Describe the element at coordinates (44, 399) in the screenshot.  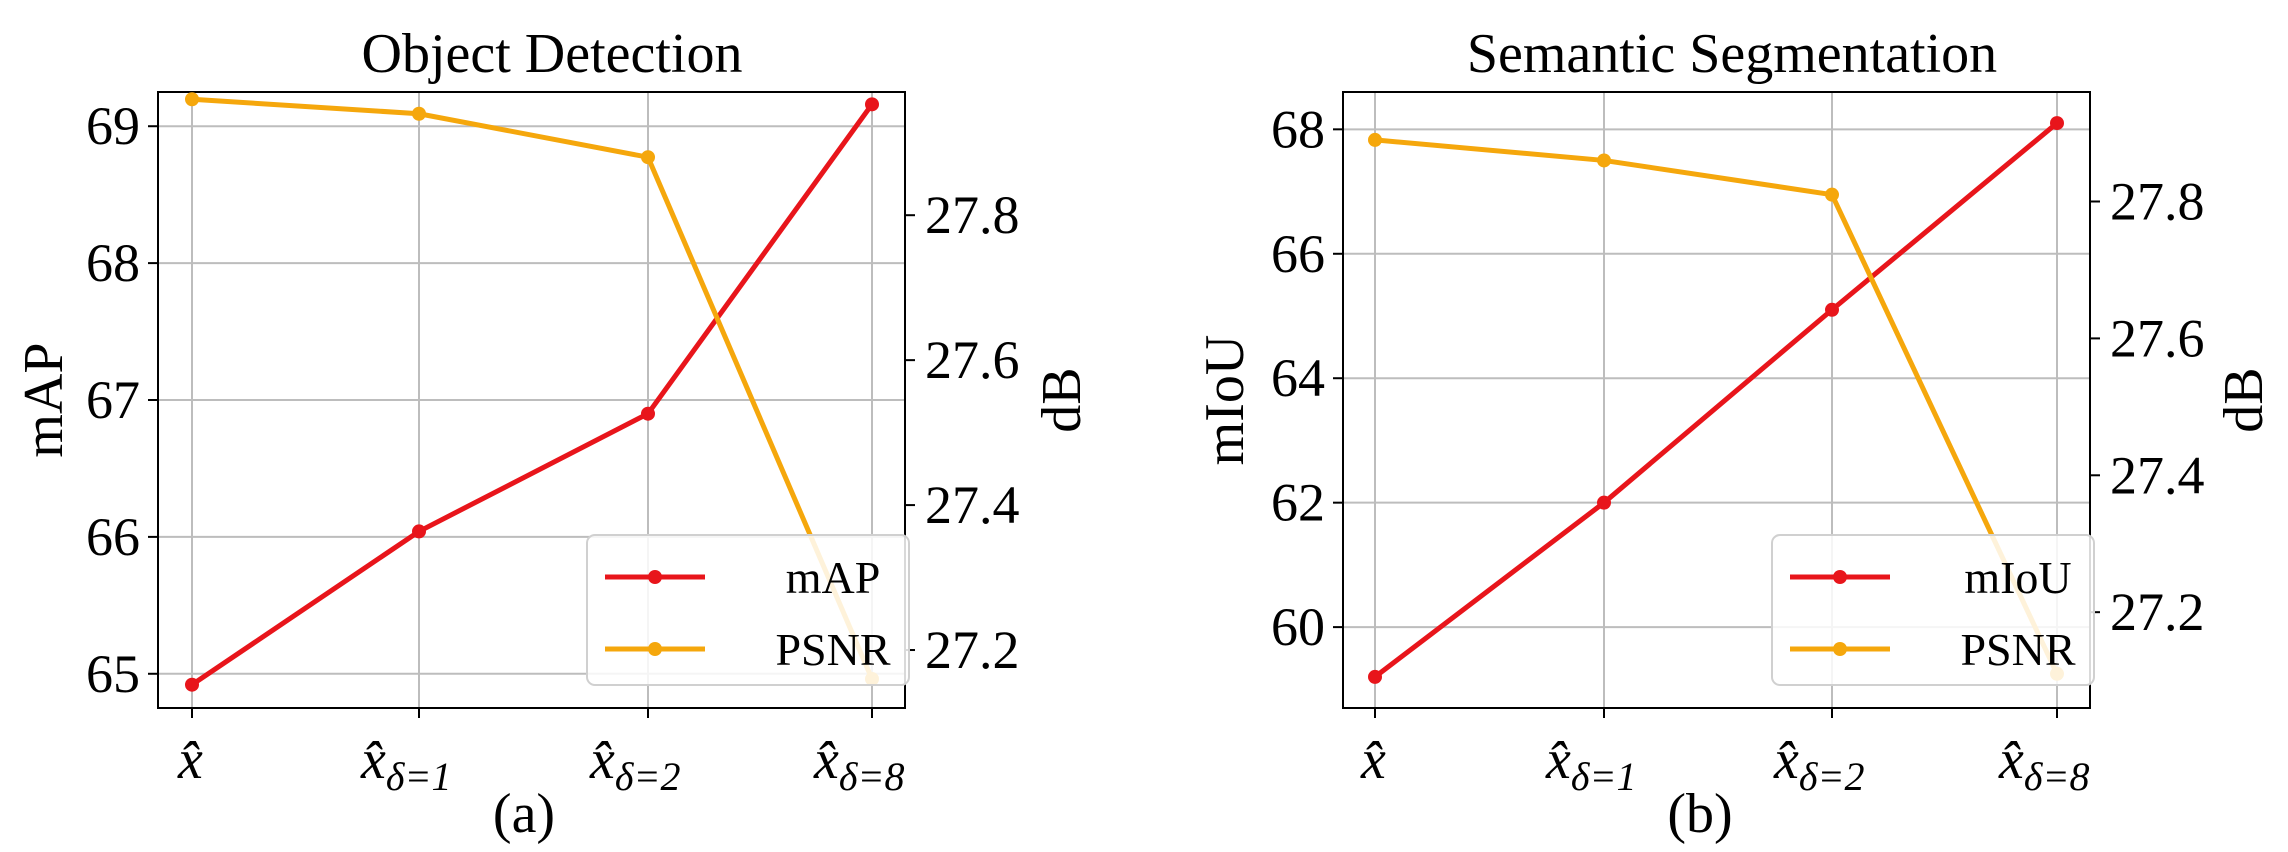
I see `y-axis-label: mAP` at that location.